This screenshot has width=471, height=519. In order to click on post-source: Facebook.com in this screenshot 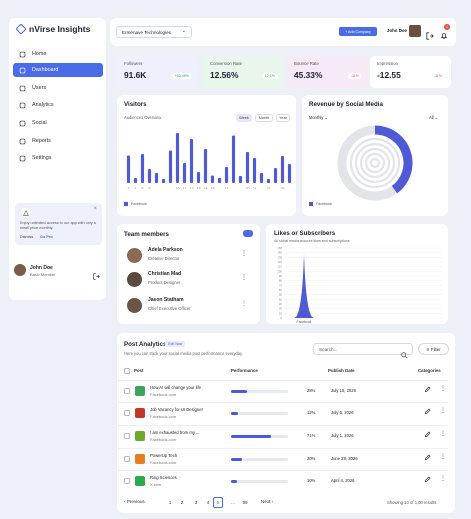, I will do `click(163, 416)`.